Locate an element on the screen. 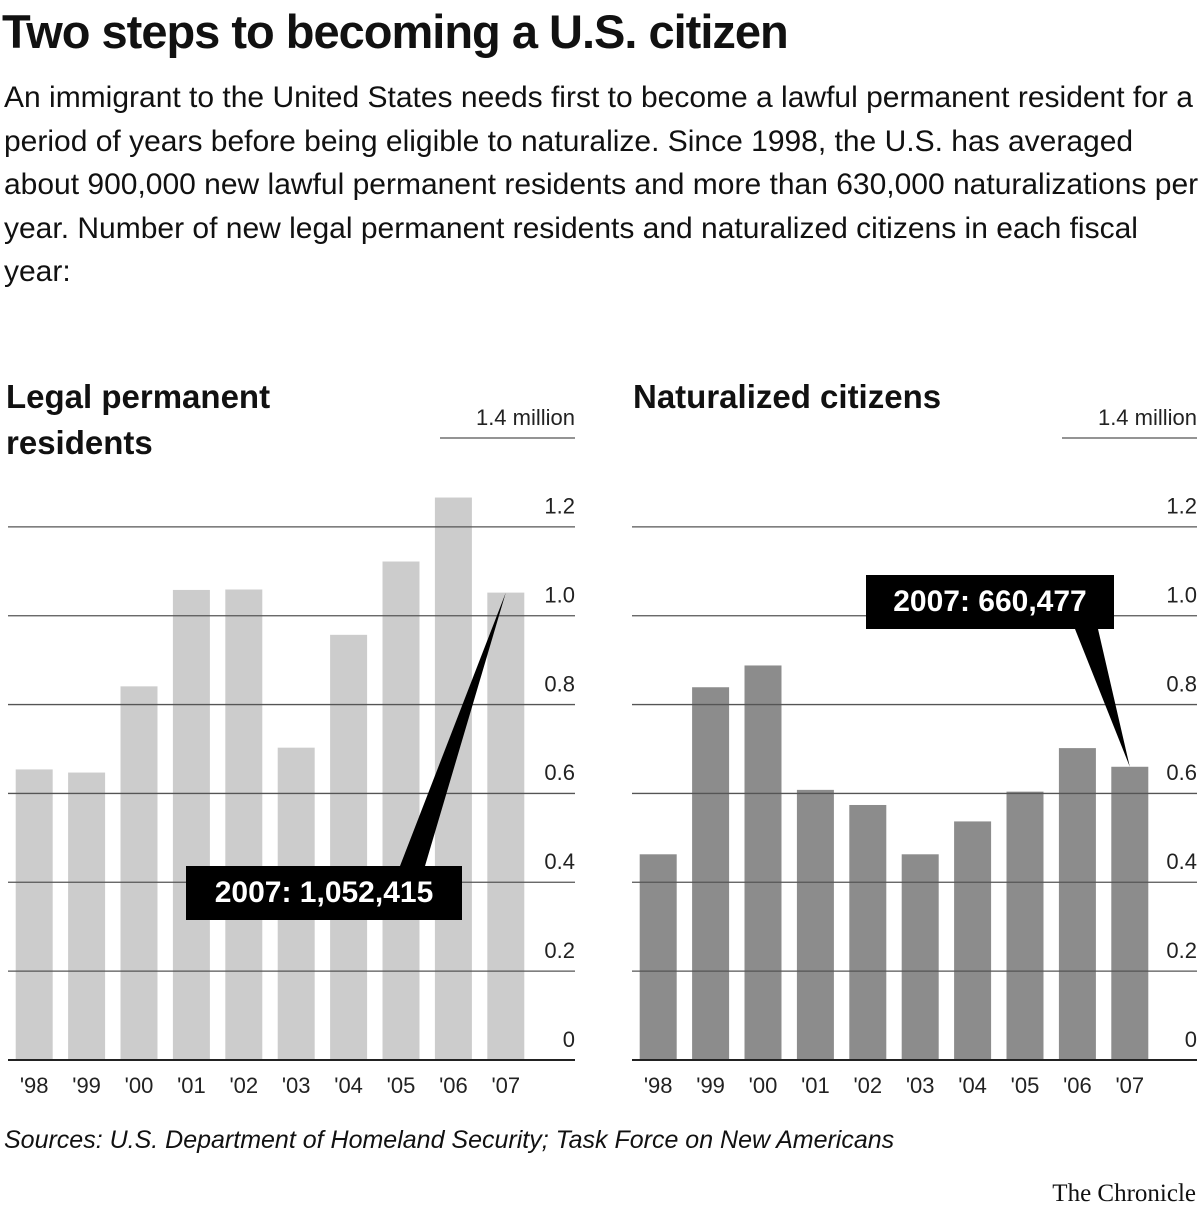 The width and height of the screenshot is (1200, 1210). annotation: 2007: 1,052,415 is located at coordinates (324, 892).